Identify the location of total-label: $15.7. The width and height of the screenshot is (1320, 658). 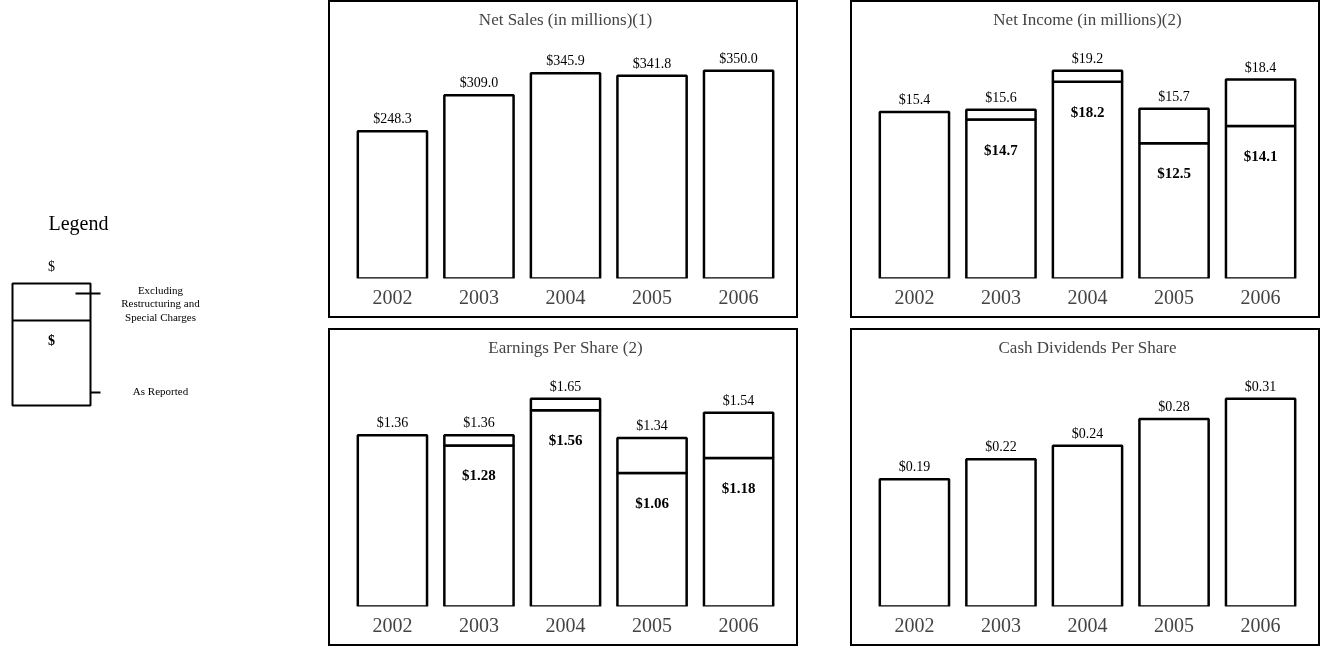
(1174, 96).